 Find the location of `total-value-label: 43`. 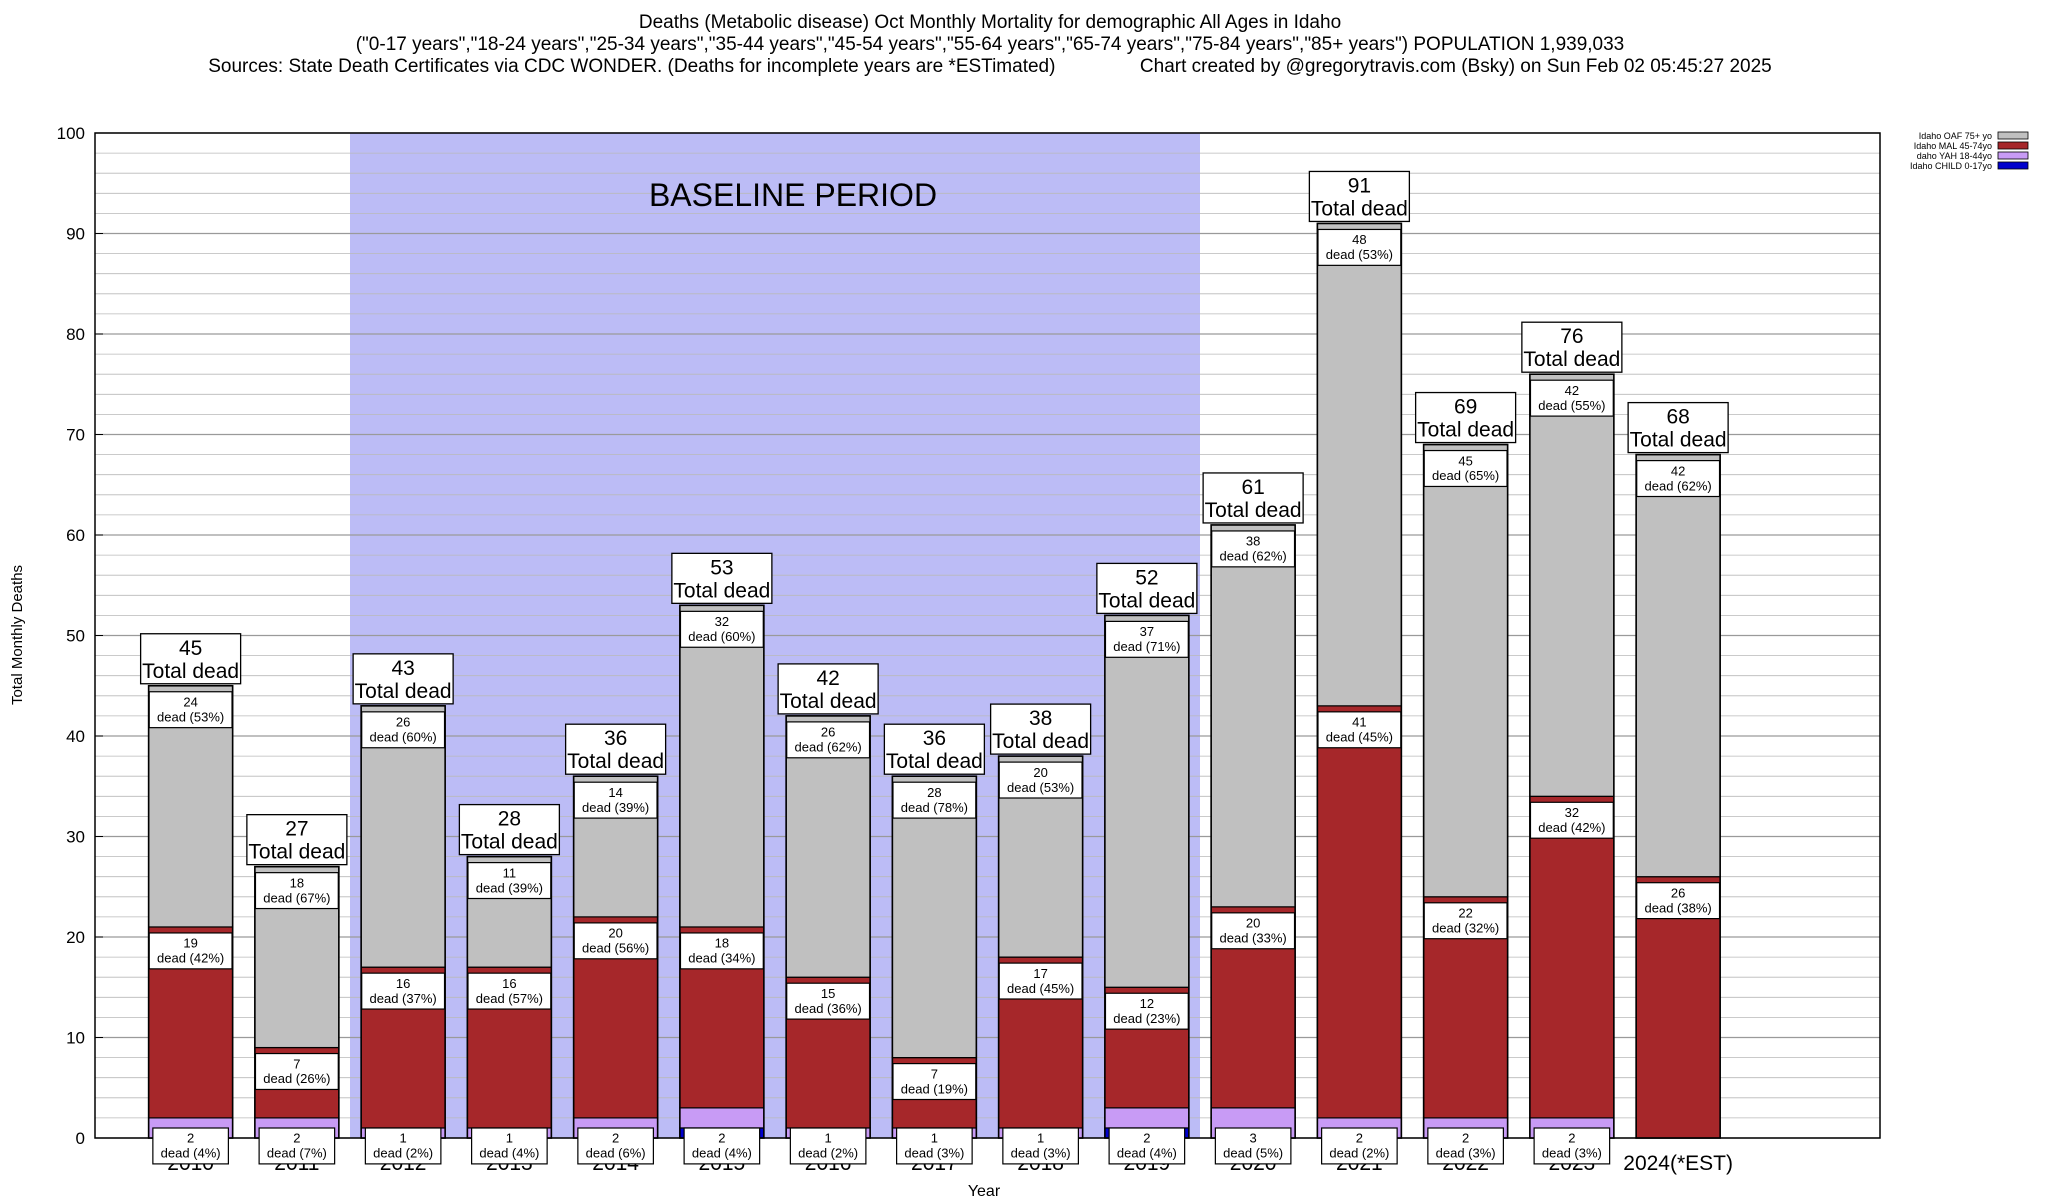

total-value-label: 43 is located at coordinates (402, 668).